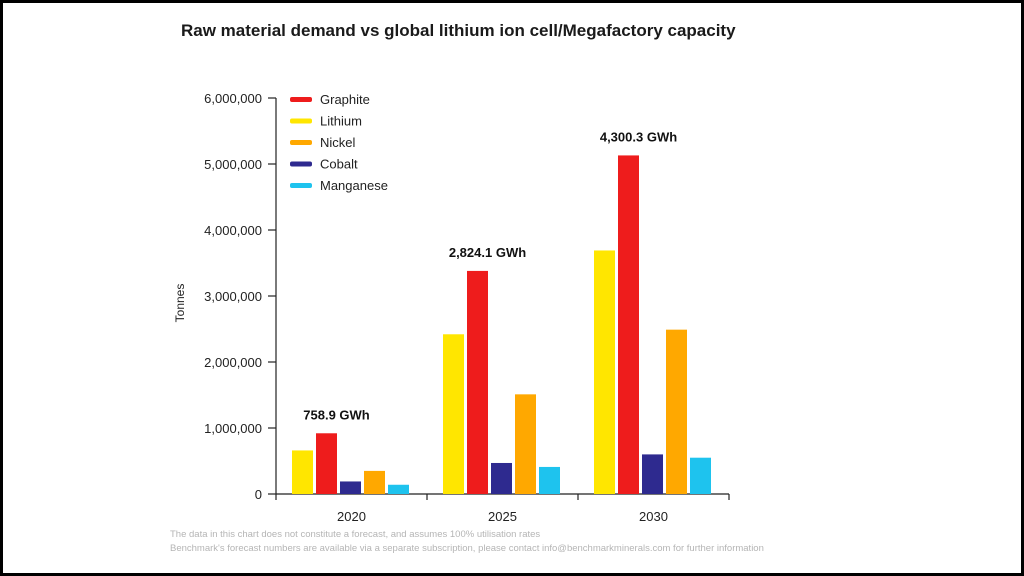 This screenshot has width=1024, height=576. I want to click on y-tick-label: 3,000,000, so click(233, 296).